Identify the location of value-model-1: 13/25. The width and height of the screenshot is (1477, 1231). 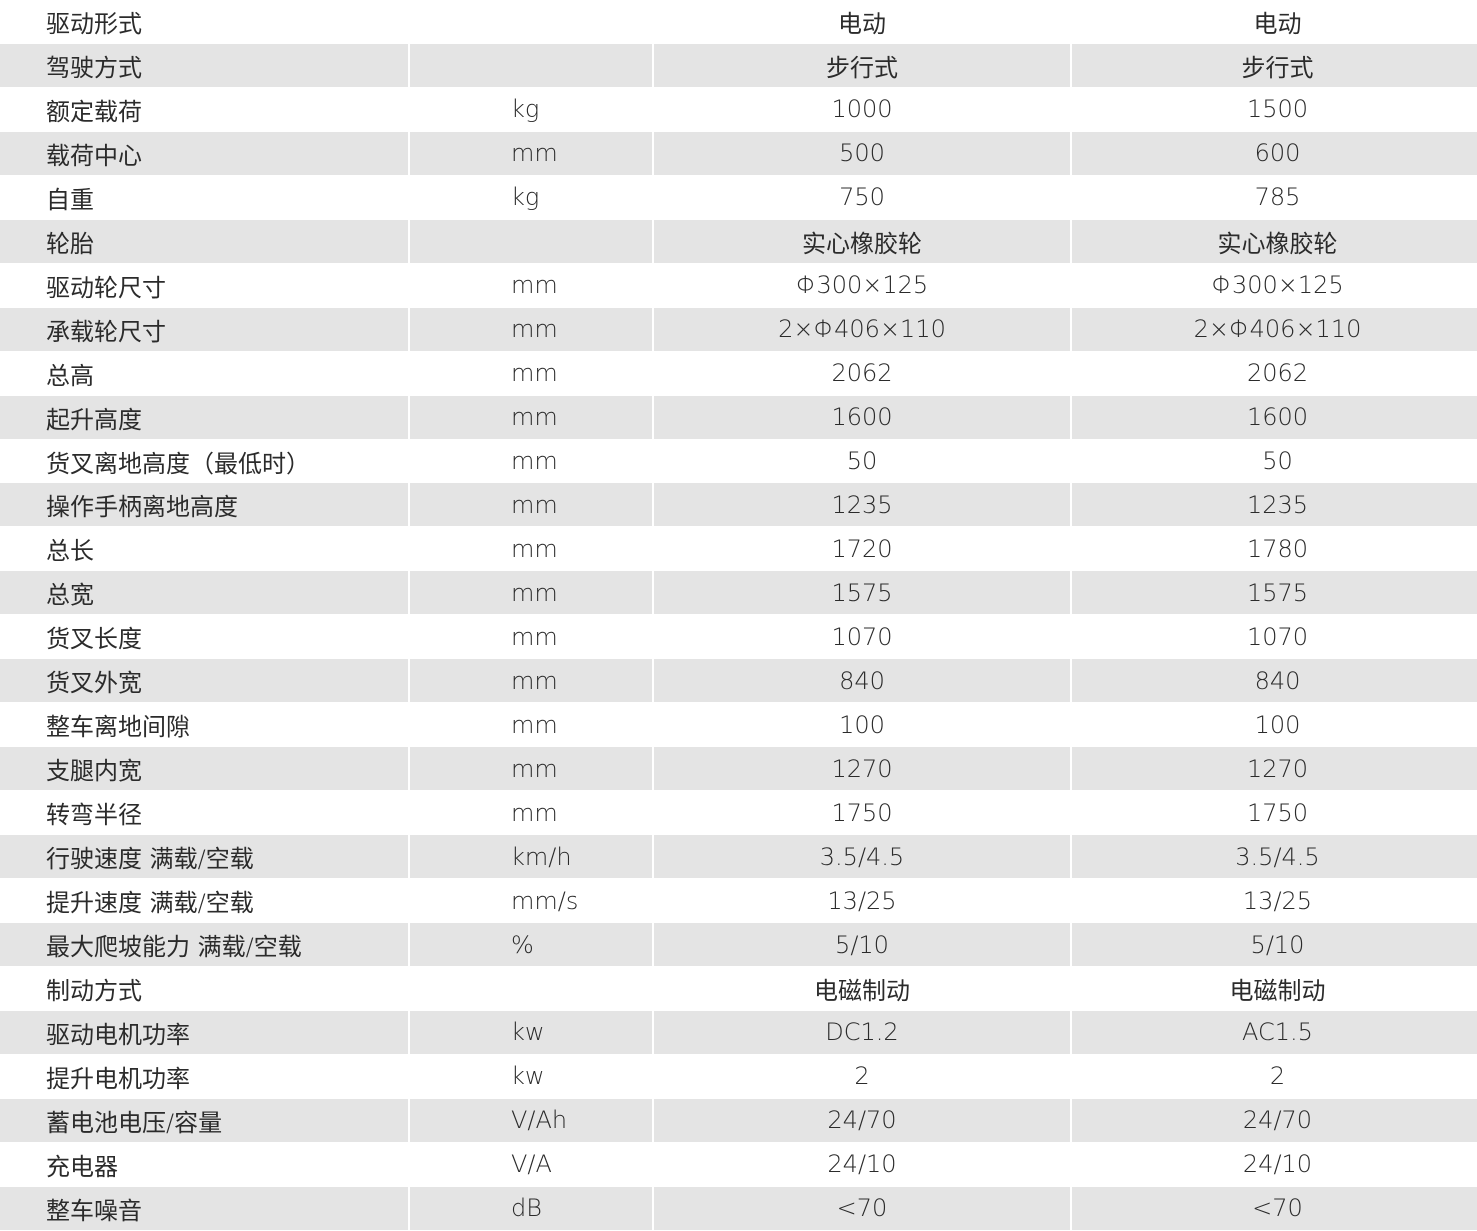
(862, 900).